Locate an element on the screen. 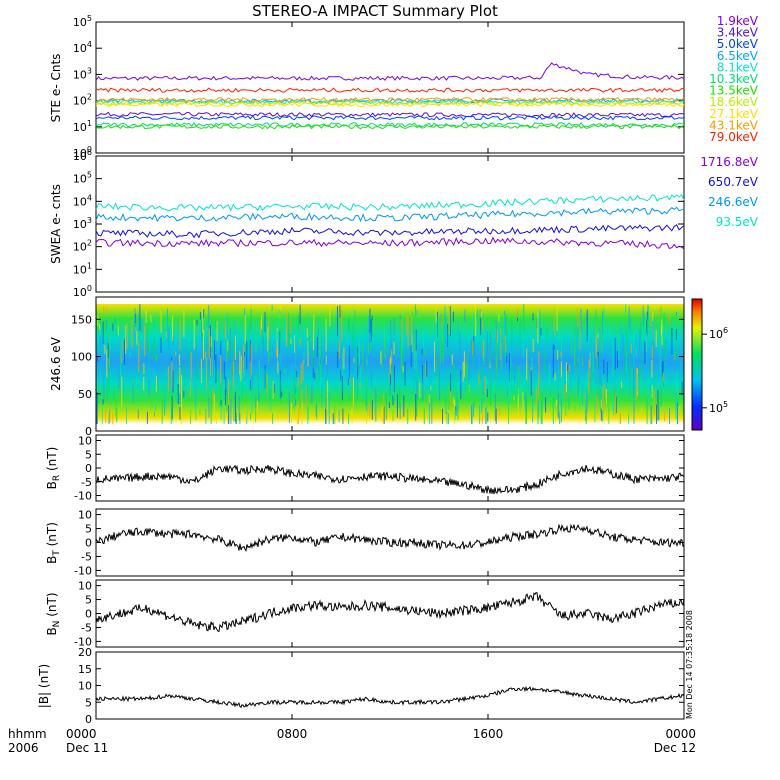 This screenshot has height=780, width=780. y-tick-label: 150 is located at coordinates (81, 319).